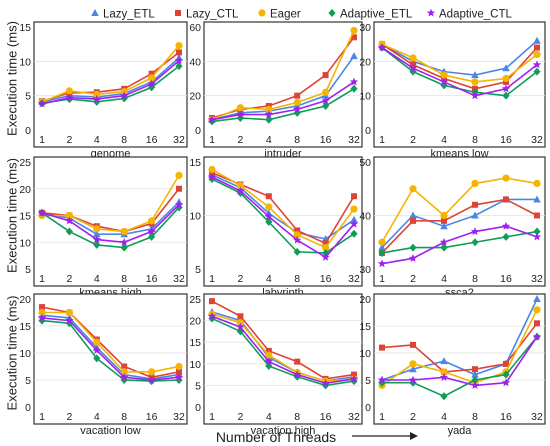 This screenshot has width=550, height=446. I want to click on series-line-lazy-ctl, so click(459, 347).